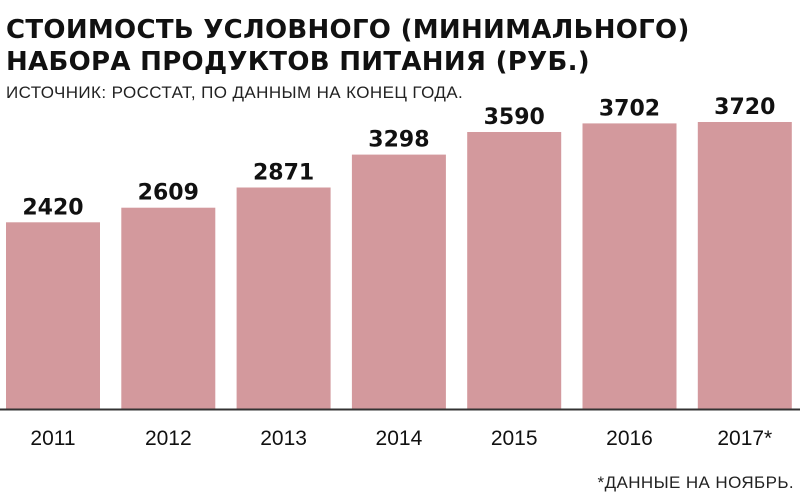 This screenshot has width=800, height=494. What do you see at coordinates (629, 266) in the screenshot?
I see `bar-2016` at bounding box center [629, 266].